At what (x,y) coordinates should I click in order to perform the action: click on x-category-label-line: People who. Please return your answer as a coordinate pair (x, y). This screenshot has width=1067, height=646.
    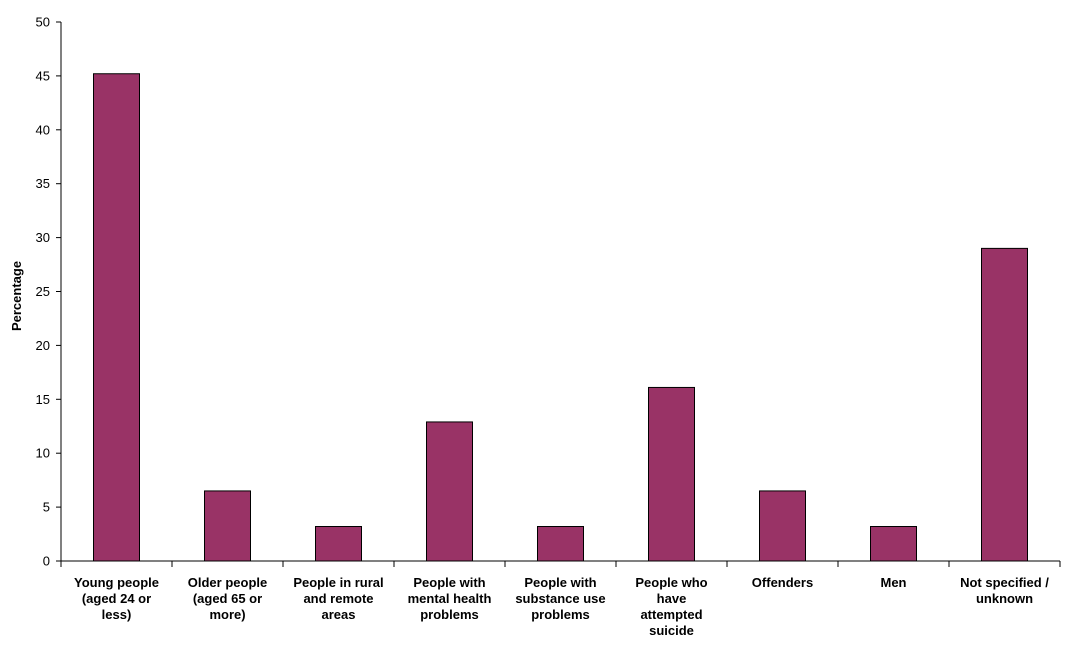
    Looking at the image, I should click on (671, 582).